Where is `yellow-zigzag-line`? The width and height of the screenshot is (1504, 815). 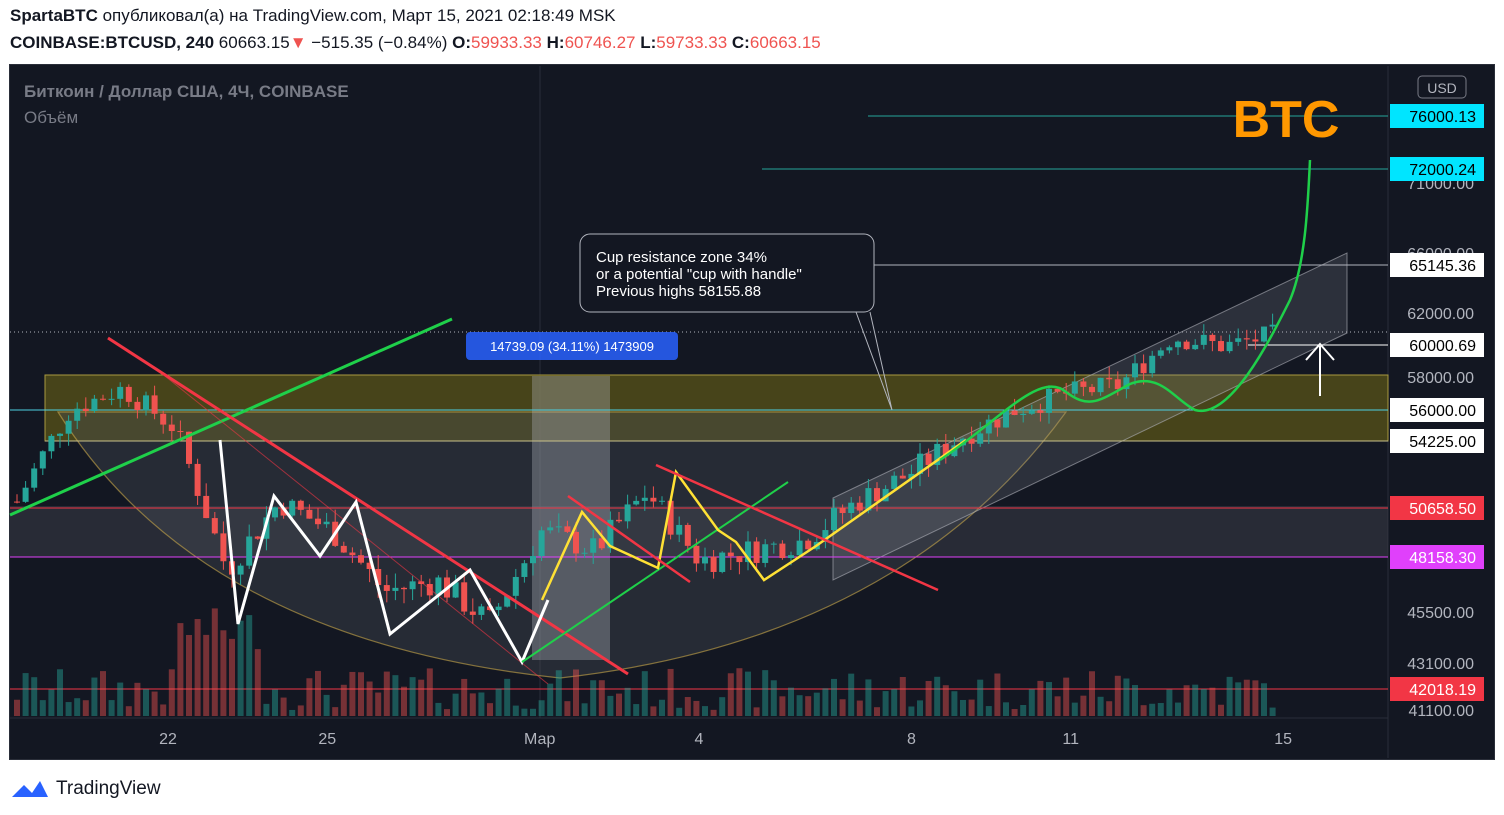 yellow-zigzag-line is located at coordinates (753, 519).